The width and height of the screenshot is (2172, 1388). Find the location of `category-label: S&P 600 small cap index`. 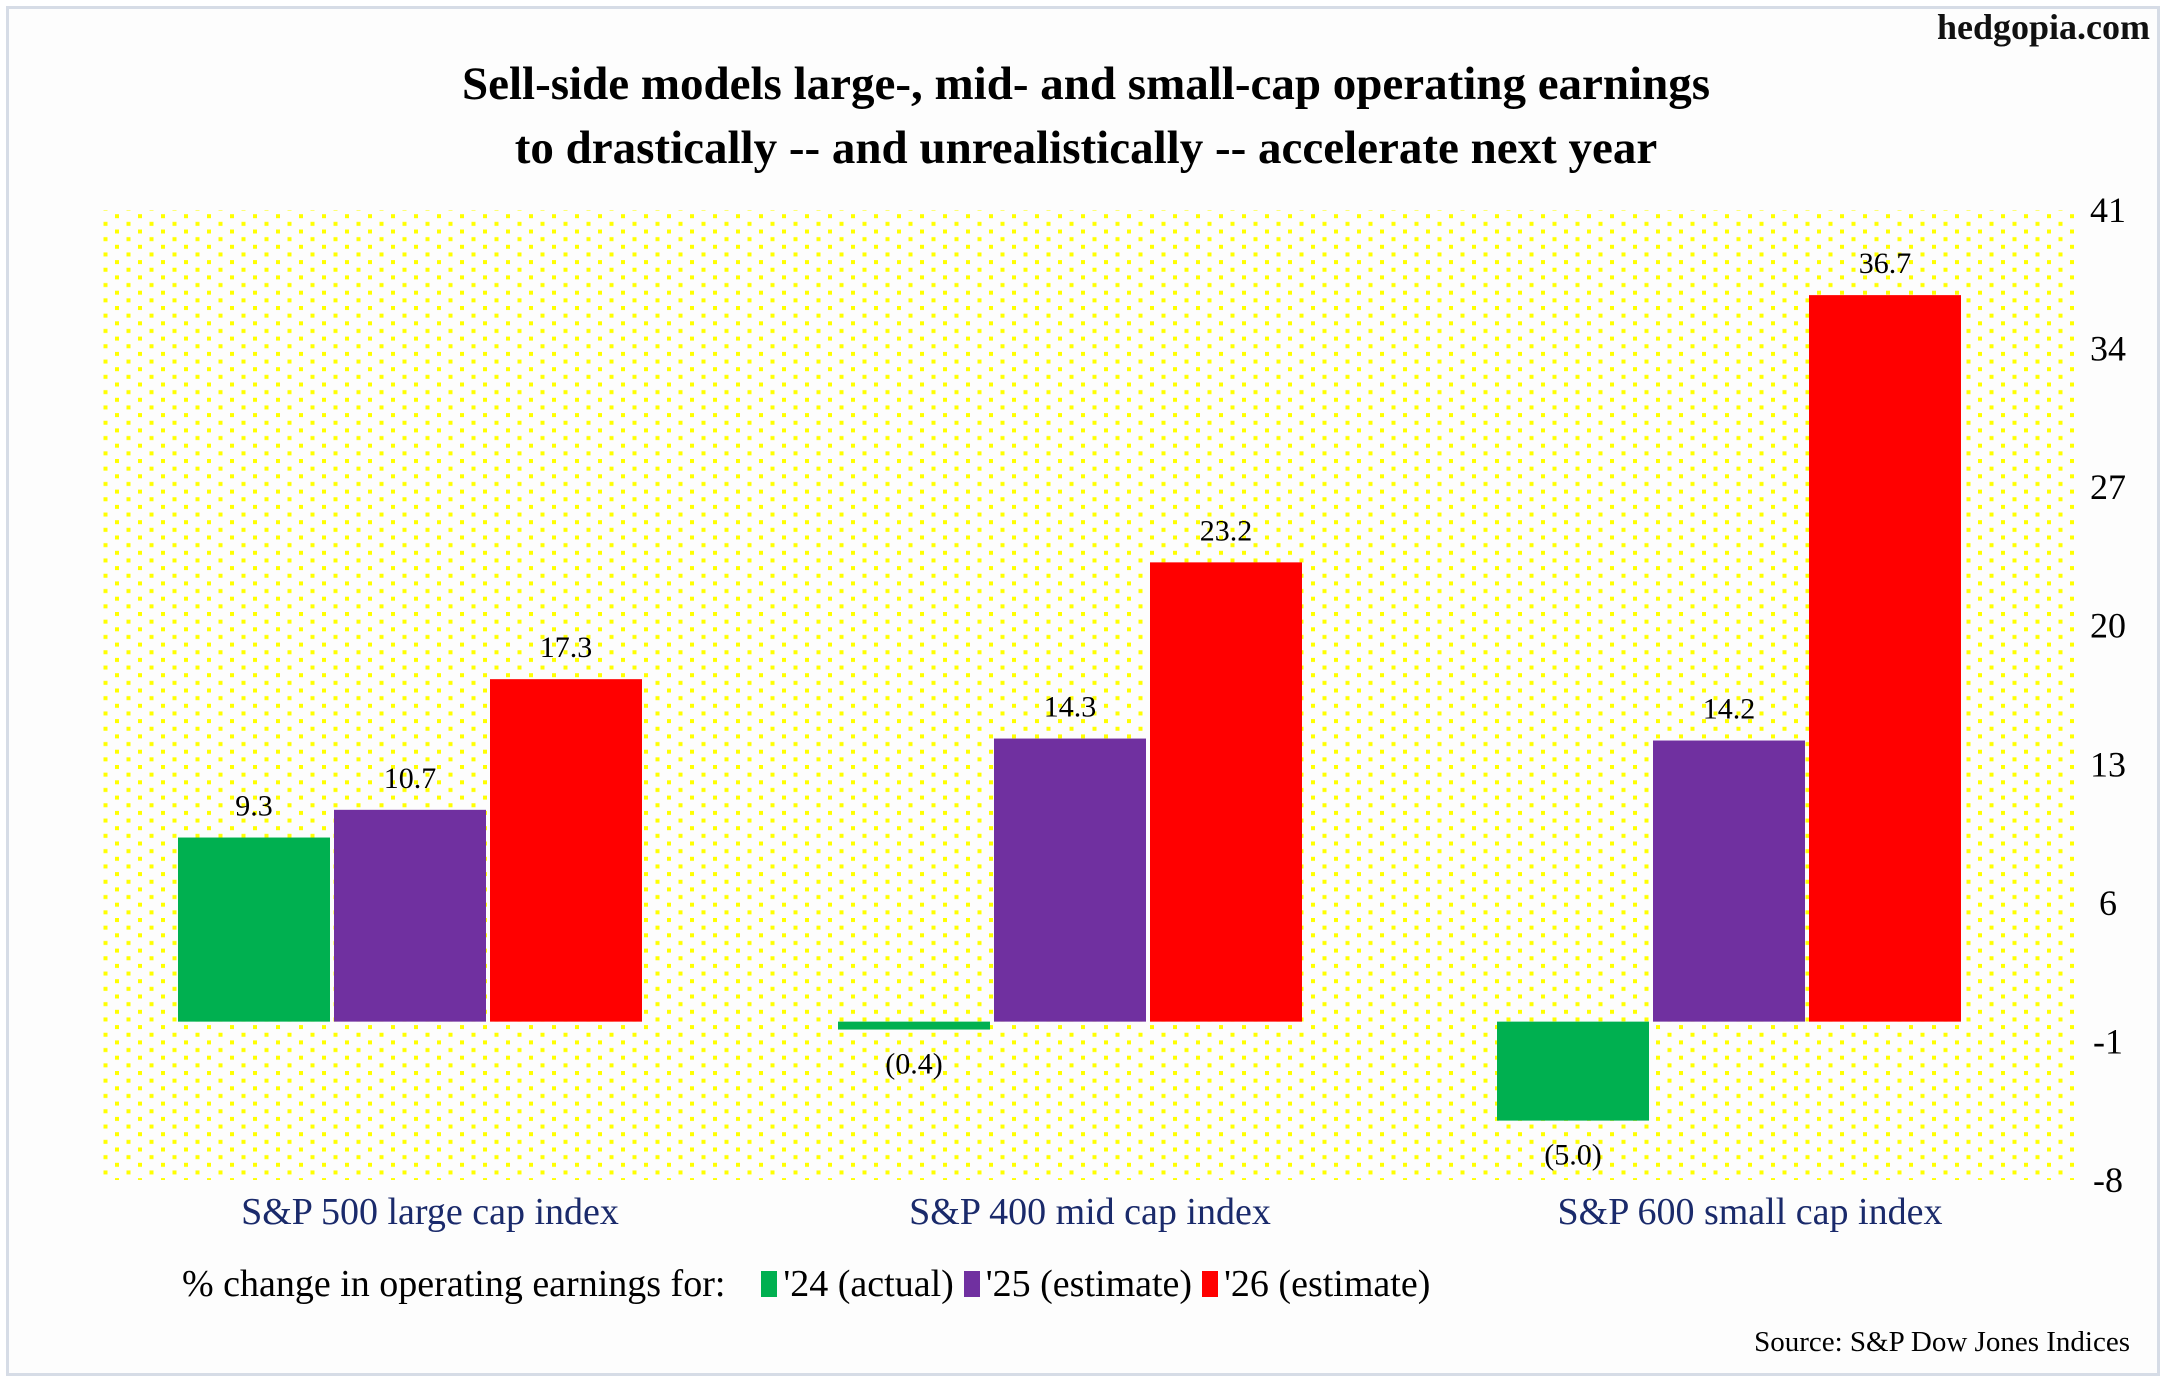

category-label: S&P 600 small cap index is located at coordinates (1750, 1212).